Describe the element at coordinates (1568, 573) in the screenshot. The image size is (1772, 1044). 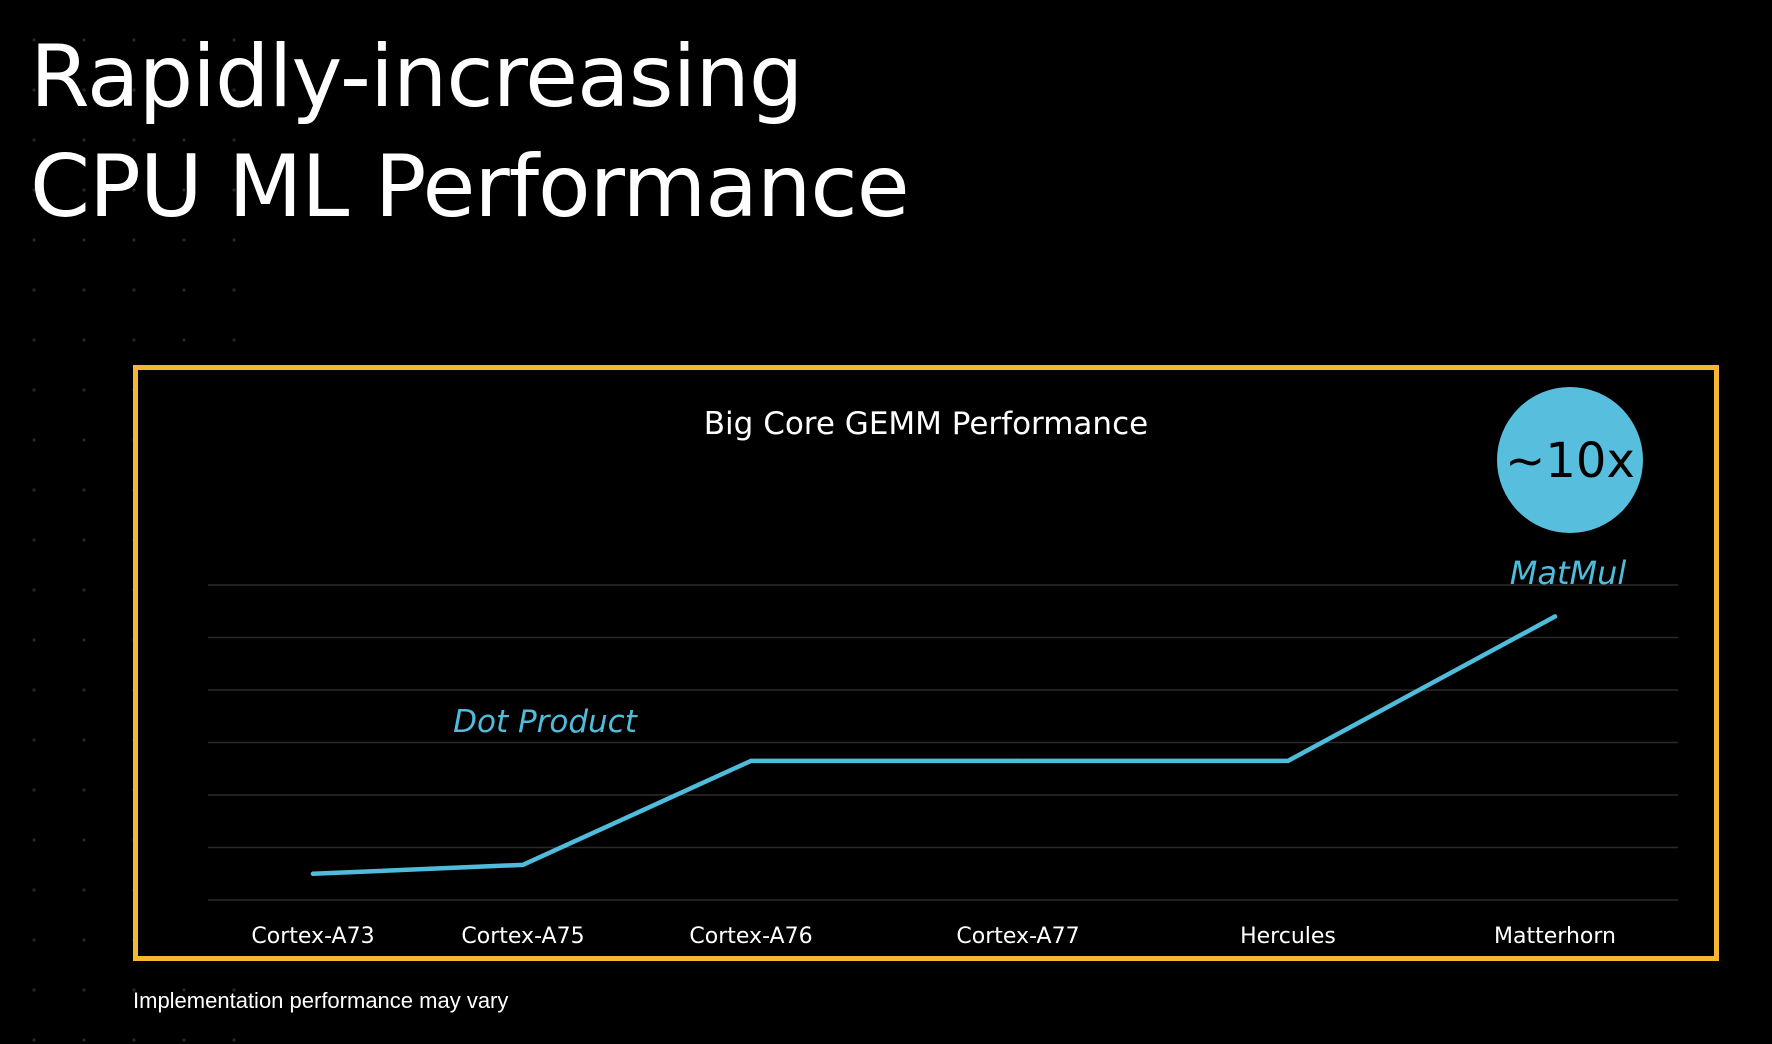
I see `annotation-matmul: MatMul` at that location.